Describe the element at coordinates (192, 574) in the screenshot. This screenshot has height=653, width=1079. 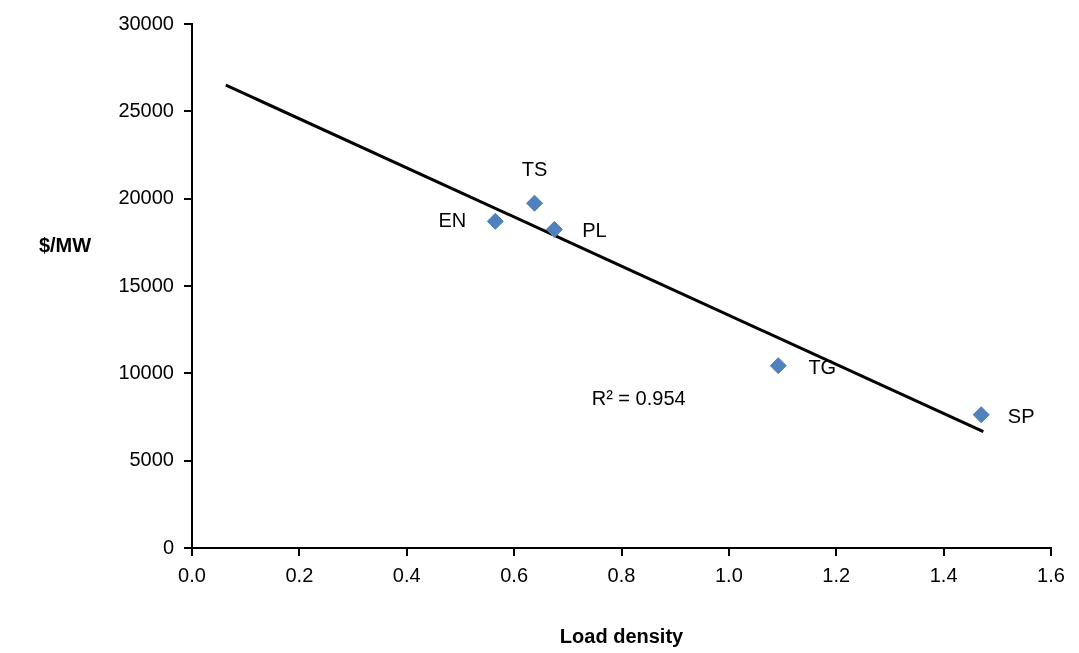
I see `x-tick-label: 0.0` at that location.